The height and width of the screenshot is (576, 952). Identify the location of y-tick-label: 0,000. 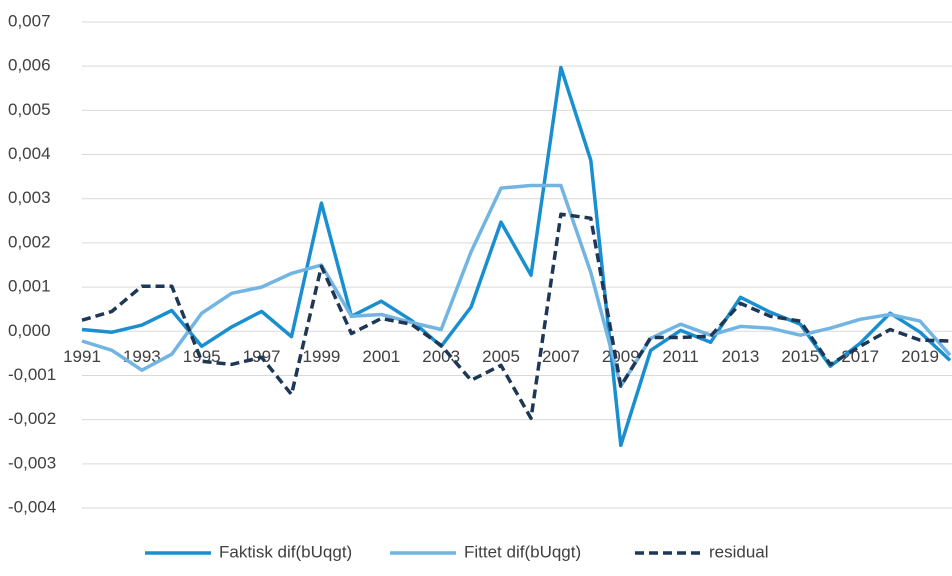
(29, 330).